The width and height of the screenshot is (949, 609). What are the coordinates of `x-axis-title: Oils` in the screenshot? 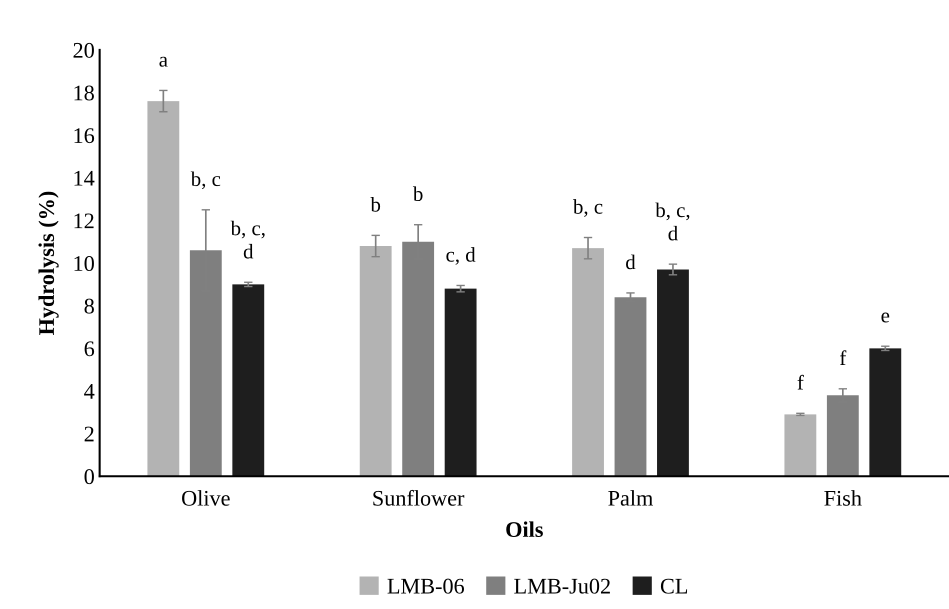 It's located at (524, 529).